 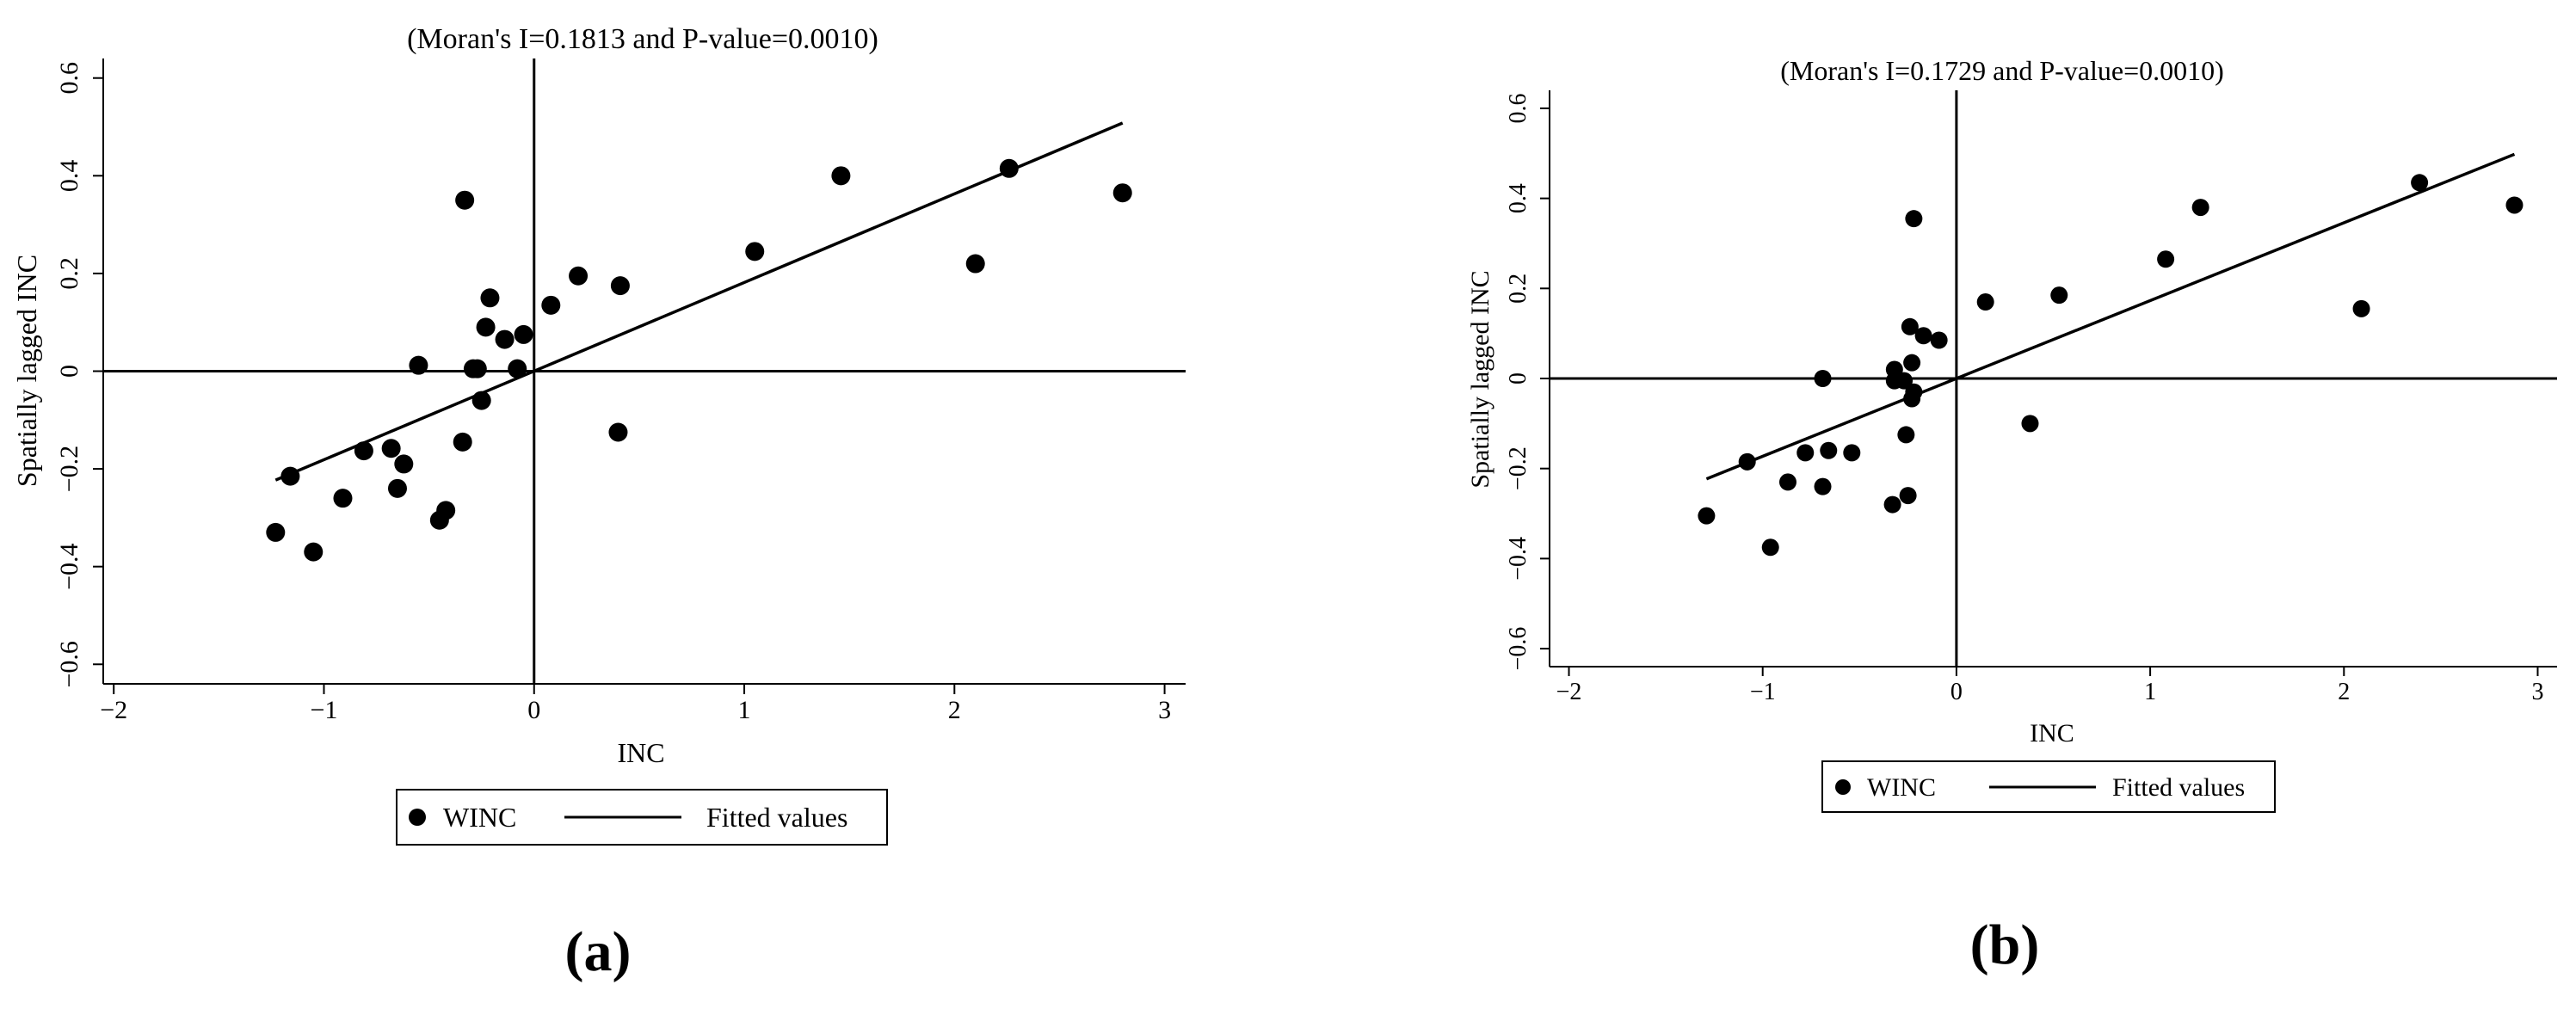 I want to click on chart-title: (Moran's I=0.1729 and P-value=0.0010), so click(x=2002, y=71).